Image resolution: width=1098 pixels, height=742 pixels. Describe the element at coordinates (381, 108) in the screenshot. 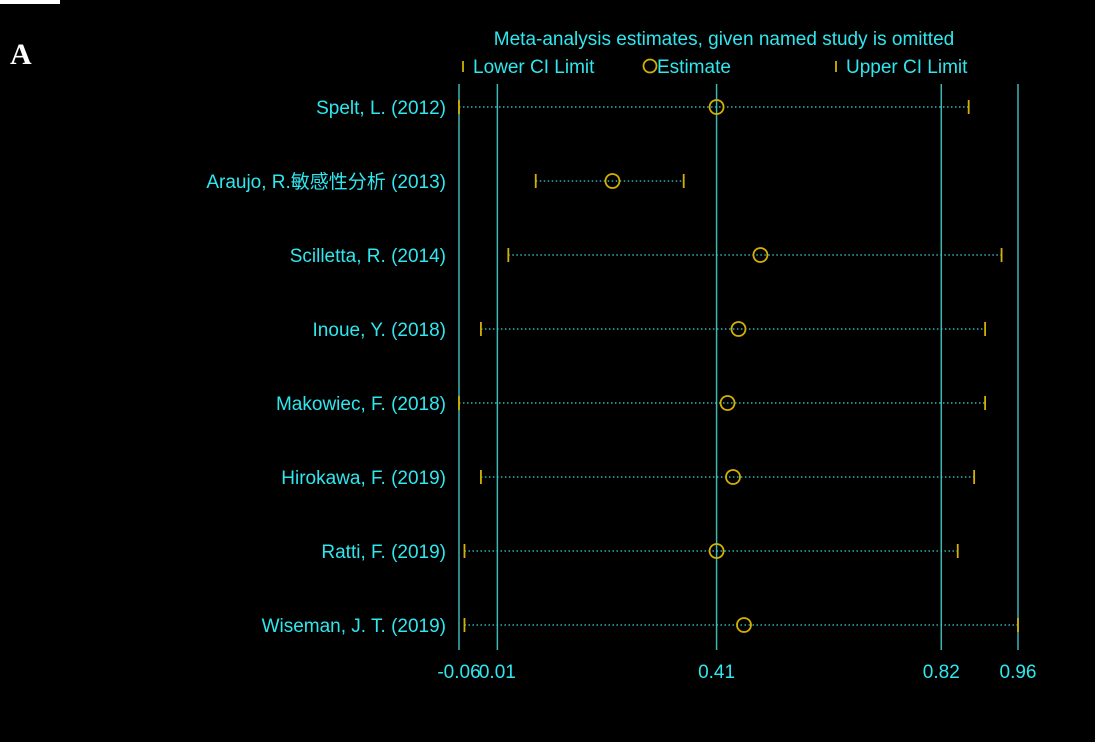

I see `study-label: Spelt, L. (2012)` at that location.